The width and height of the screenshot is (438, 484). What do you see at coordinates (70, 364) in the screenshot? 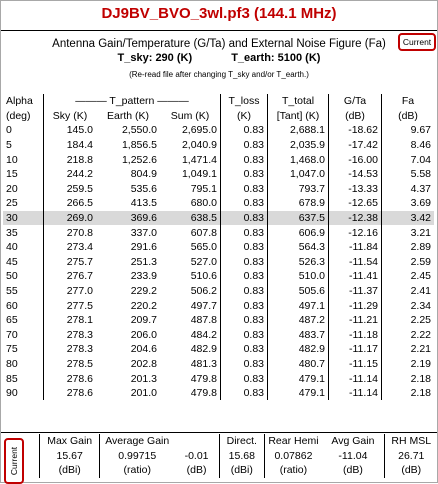
I see `table-cell: 278.5` at bounding box center [70, 364].